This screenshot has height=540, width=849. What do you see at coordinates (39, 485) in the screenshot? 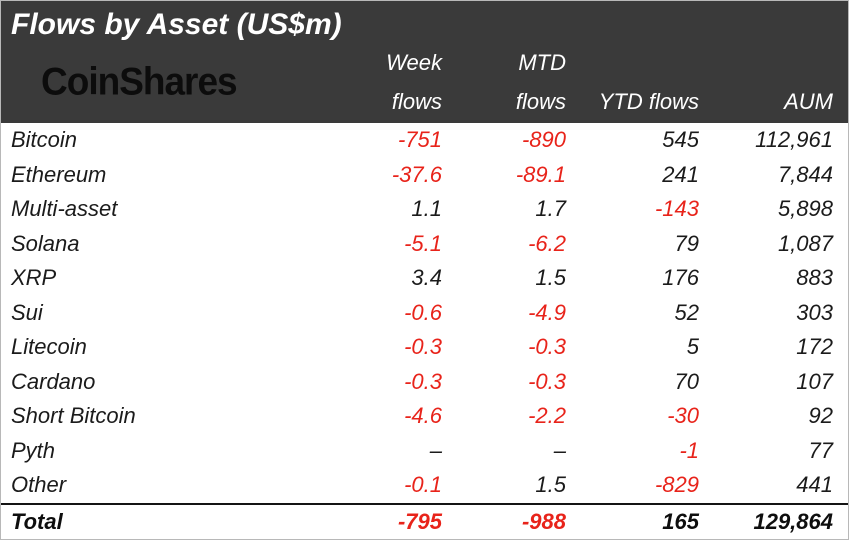
I see `asset-name: Other` at bounding box center [39, 485].